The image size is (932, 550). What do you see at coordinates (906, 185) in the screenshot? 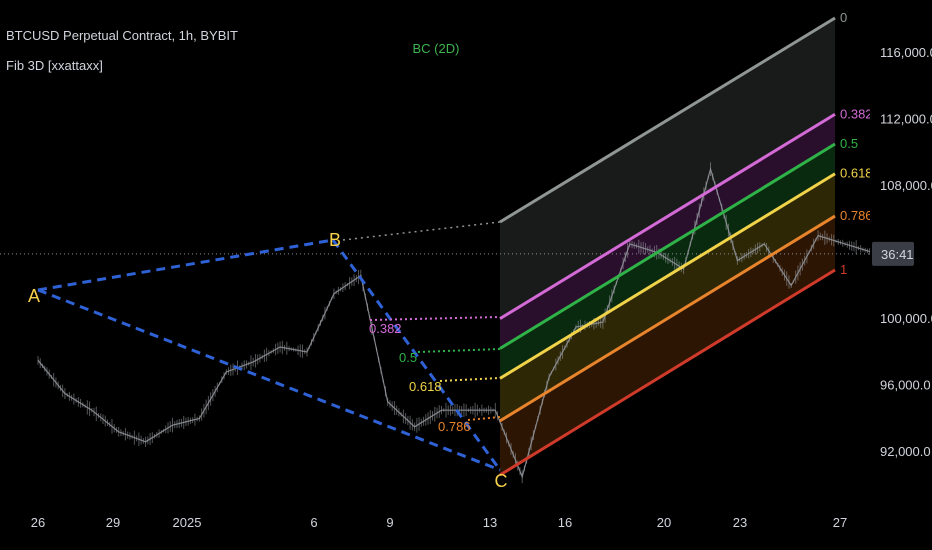
I see `price-tick-label: 108,000.0` at bounding box center [906, 185].